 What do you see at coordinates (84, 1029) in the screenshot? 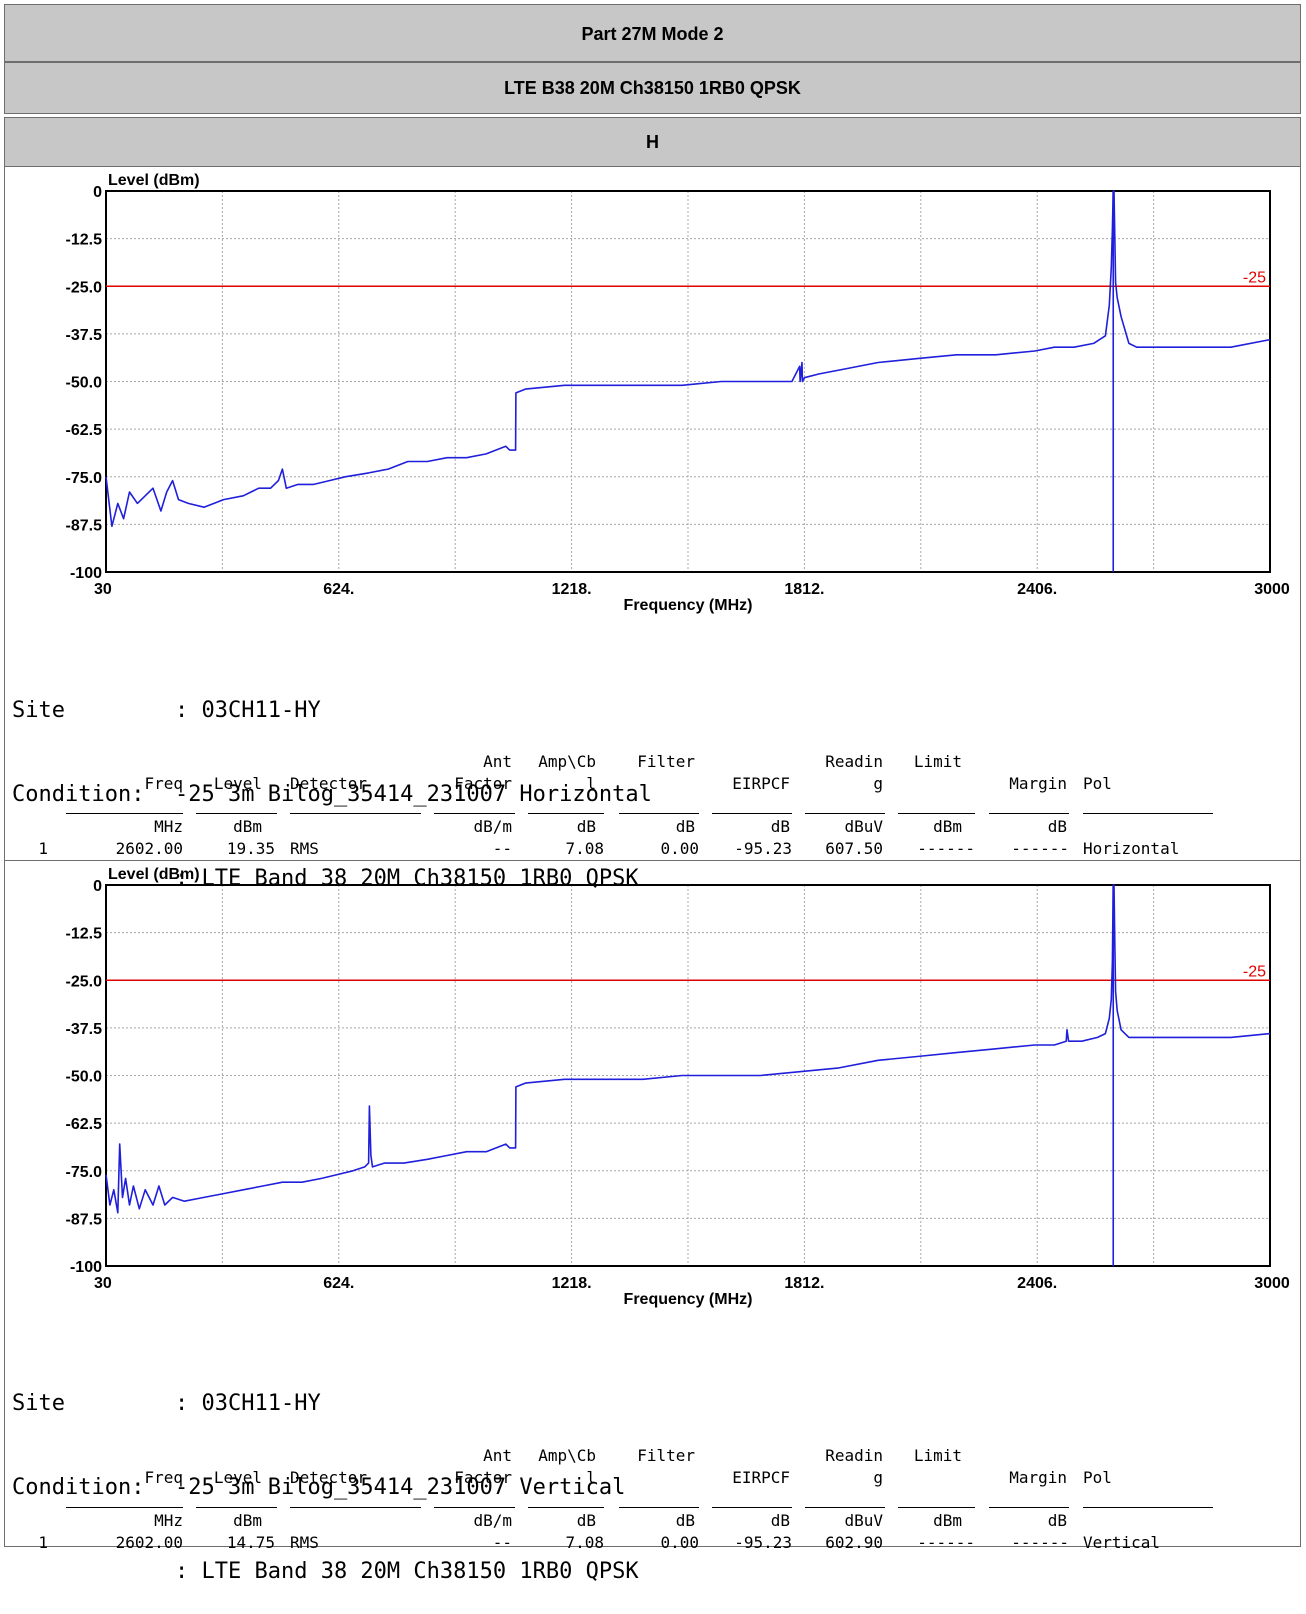
I see `y-tick-label: -37.5` at bounding box center [84, 1029].